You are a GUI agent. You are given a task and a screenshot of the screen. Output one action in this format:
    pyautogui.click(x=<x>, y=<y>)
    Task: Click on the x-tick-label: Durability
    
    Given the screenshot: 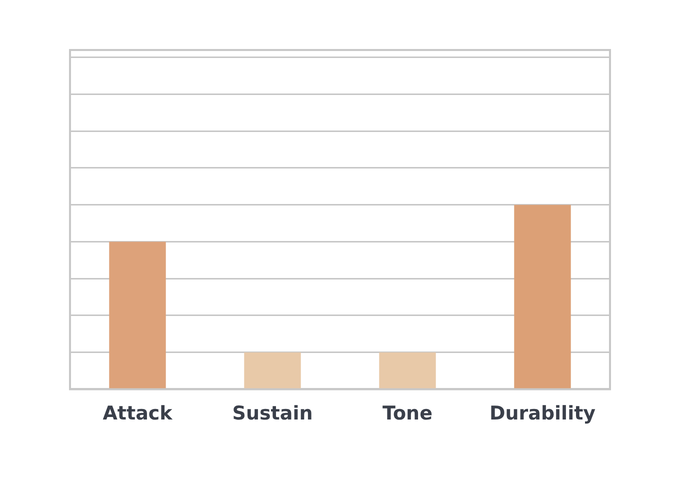 What is the action you would take?
    pyautogui.click(x=542, y=413)
    